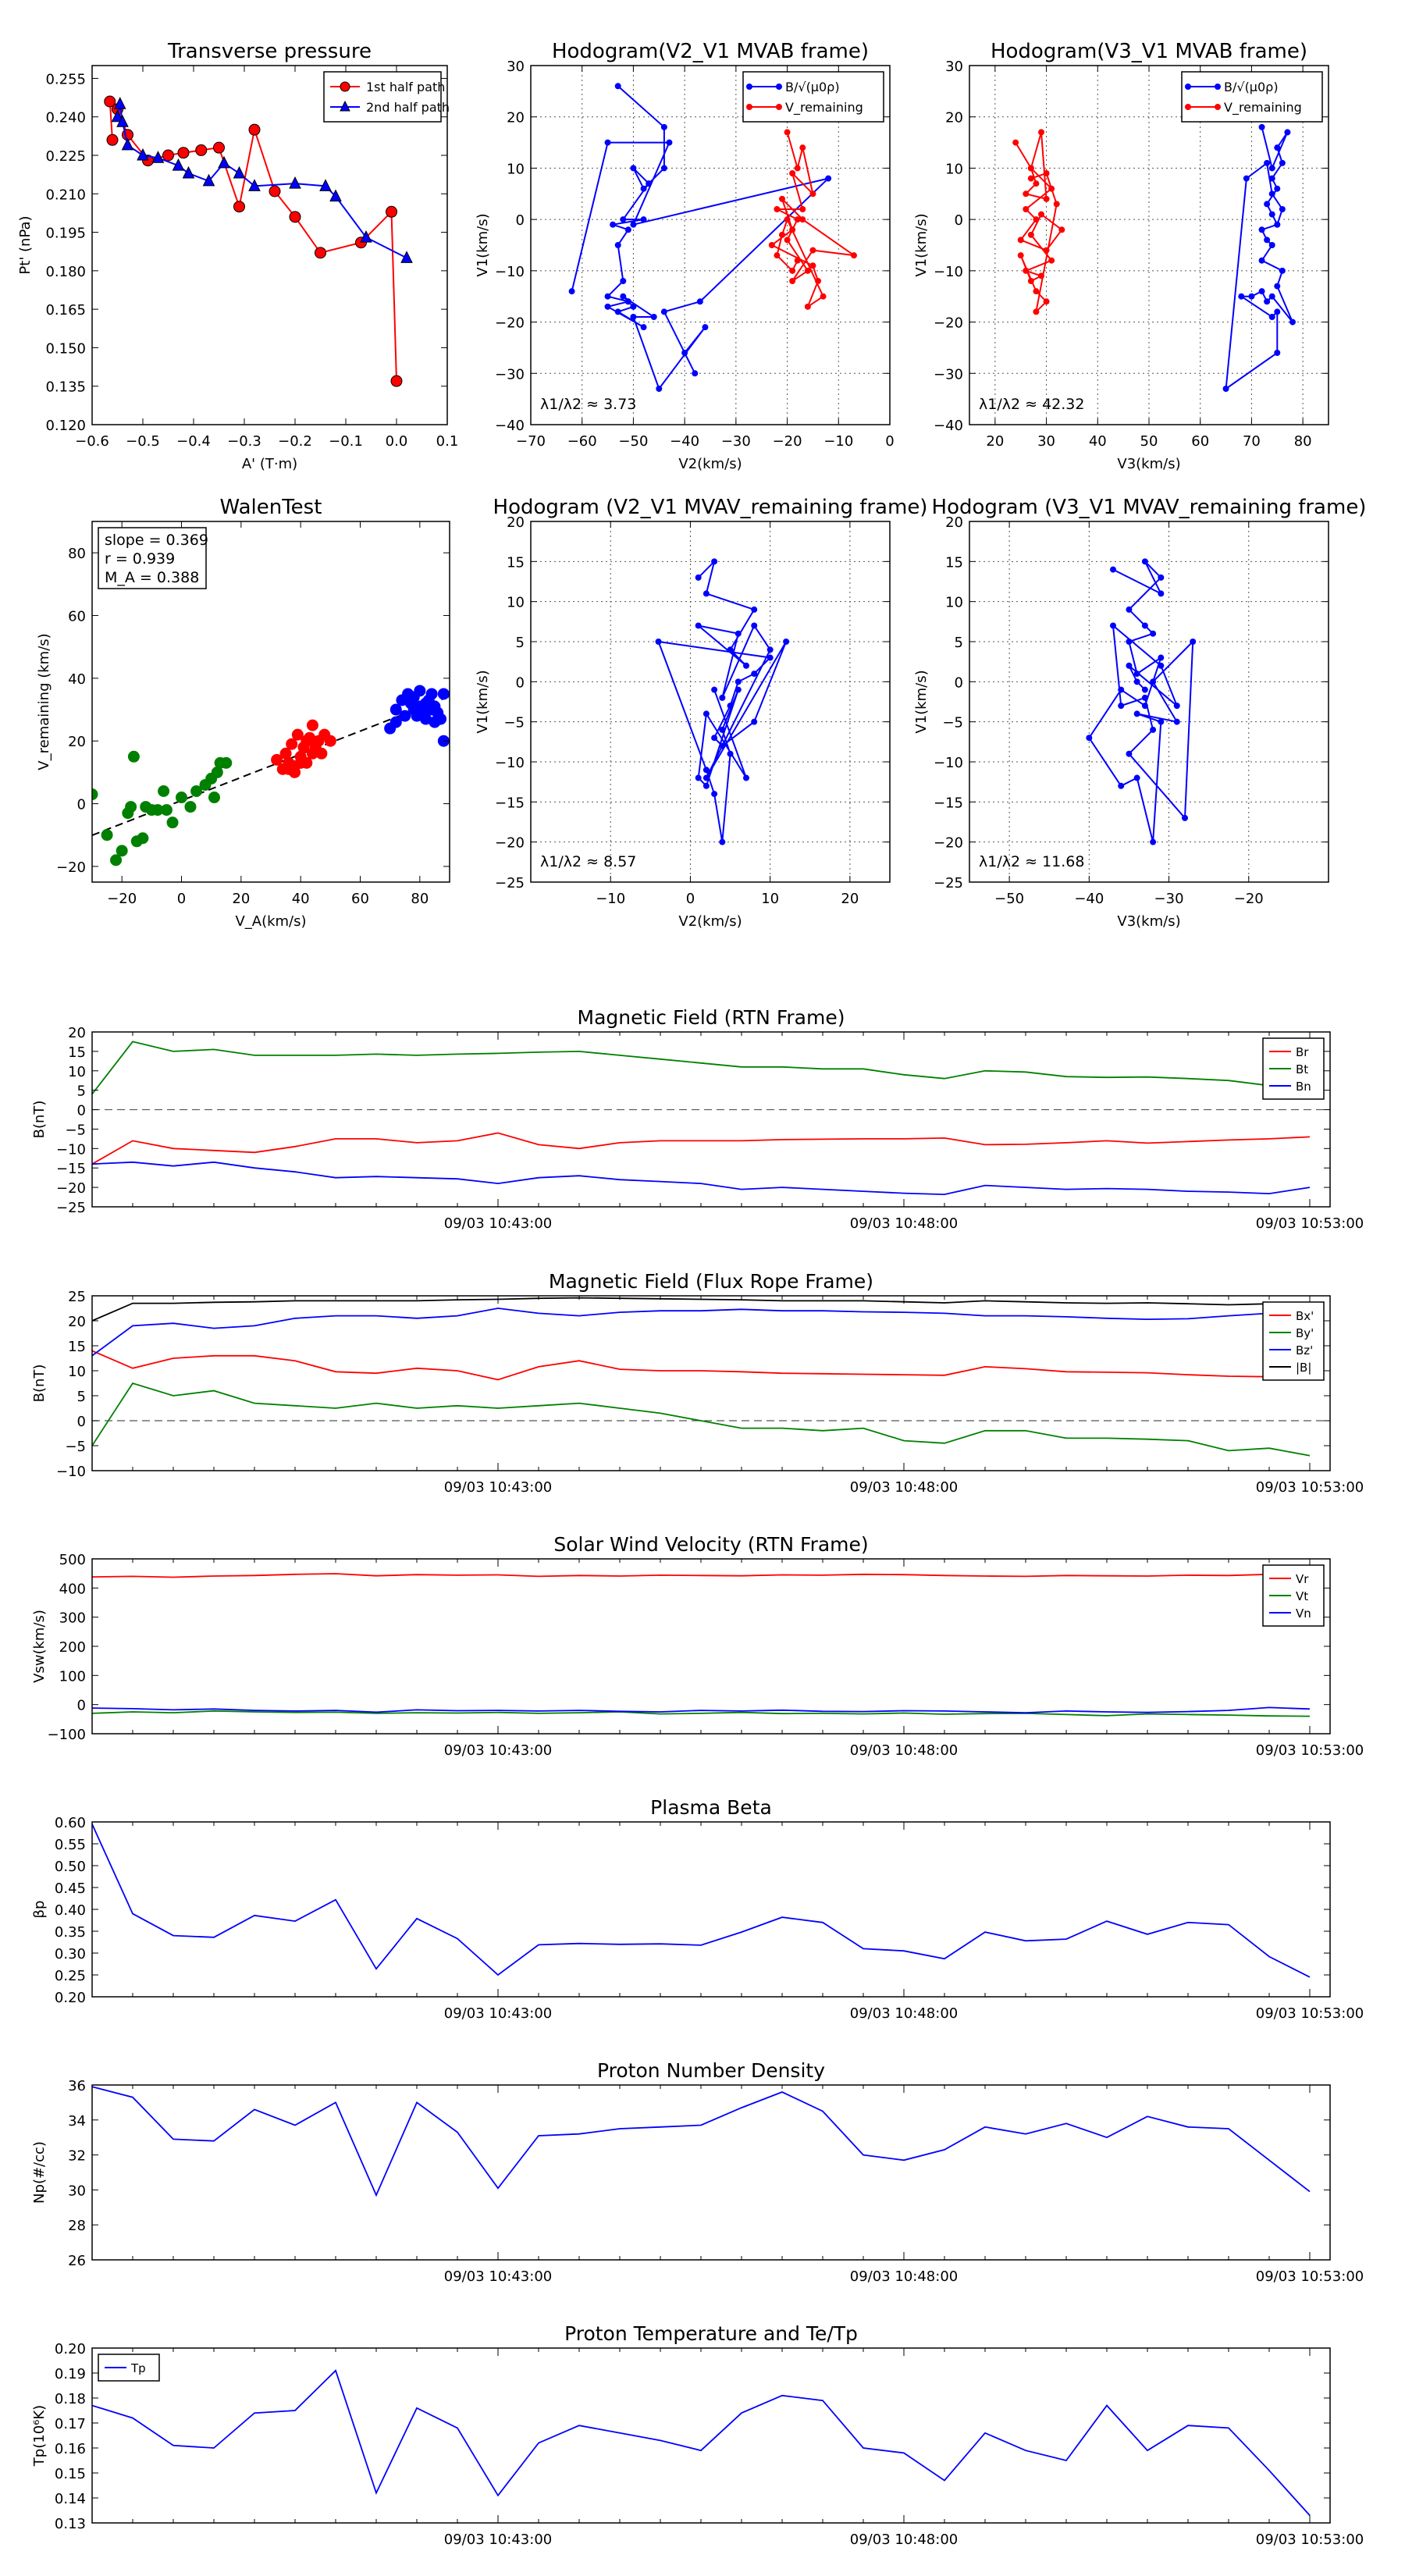 The width and height of the screenshot is (1405, 2576). I want to click on legend-label: Vt, so click(1302, 1596).